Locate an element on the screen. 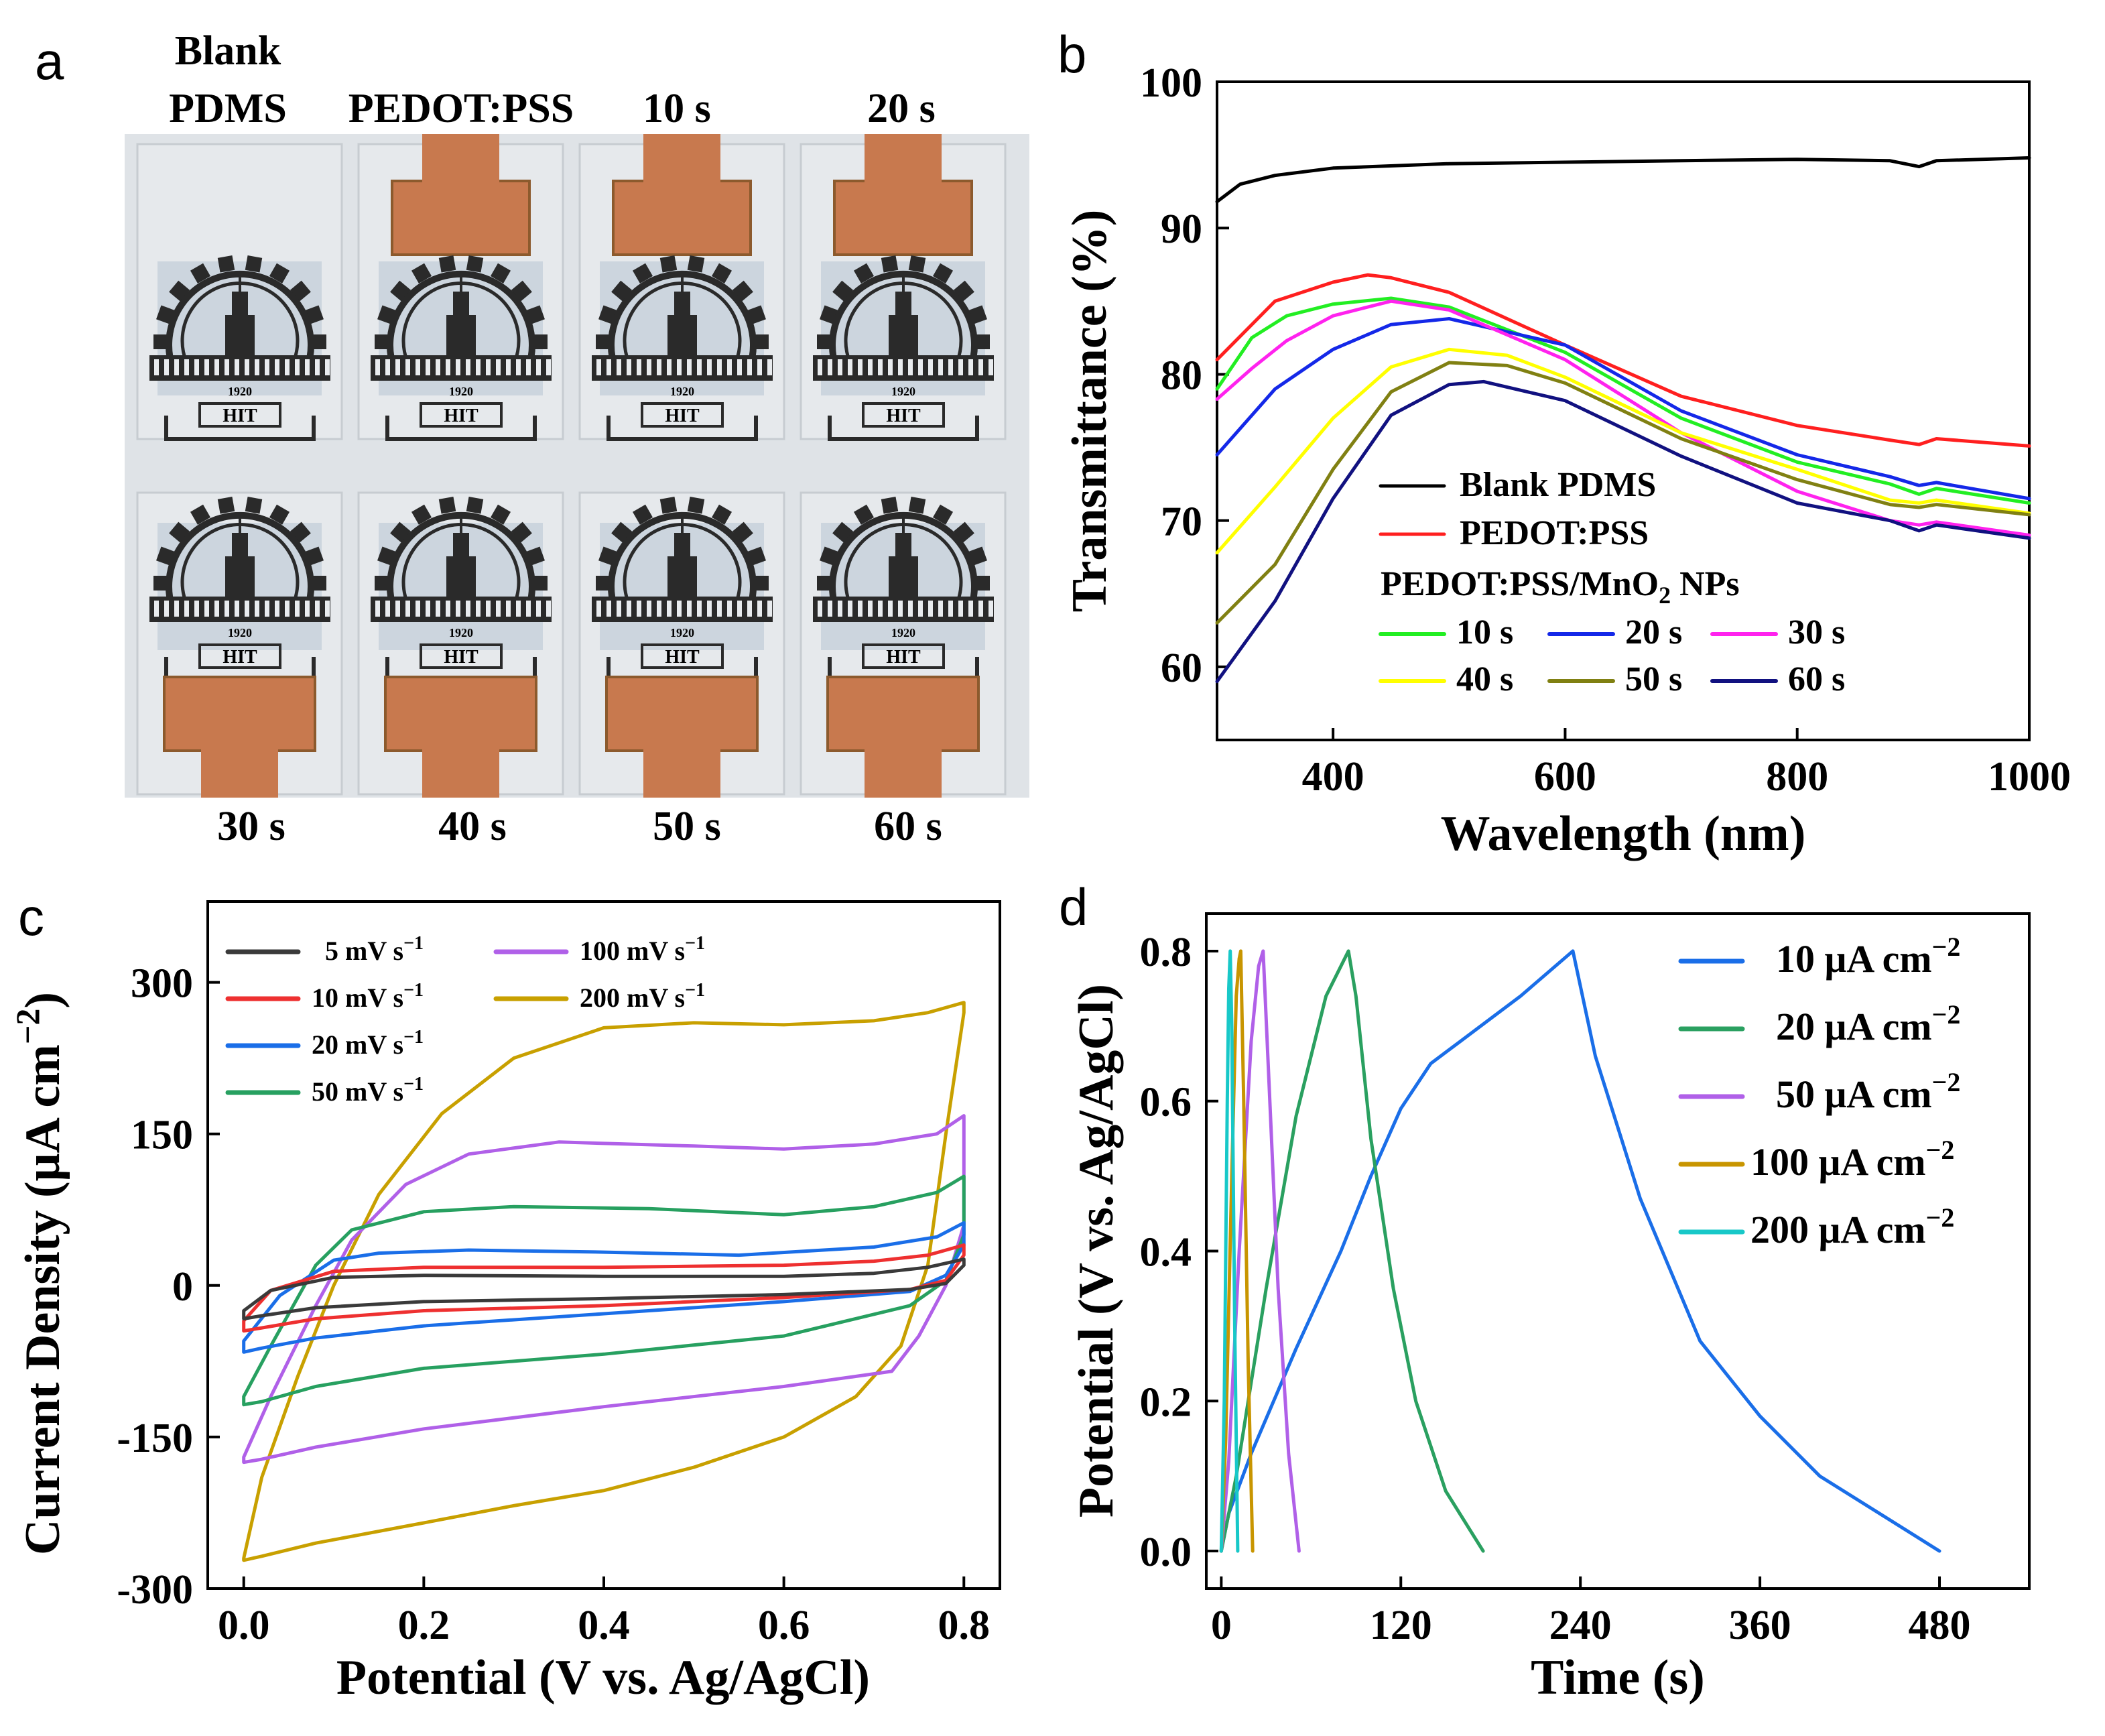 The height and width of the screenshot is (1736, 2105). series-group-b is located at coordinates (1623, 420).